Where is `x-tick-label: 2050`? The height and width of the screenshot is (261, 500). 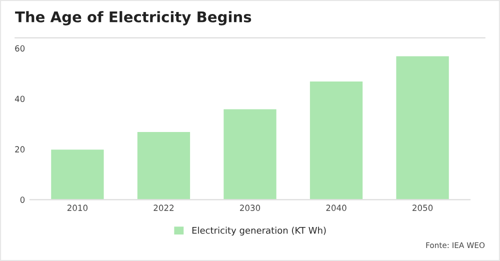 x-tick-label: 2050 is located at coordinates (422, 207).